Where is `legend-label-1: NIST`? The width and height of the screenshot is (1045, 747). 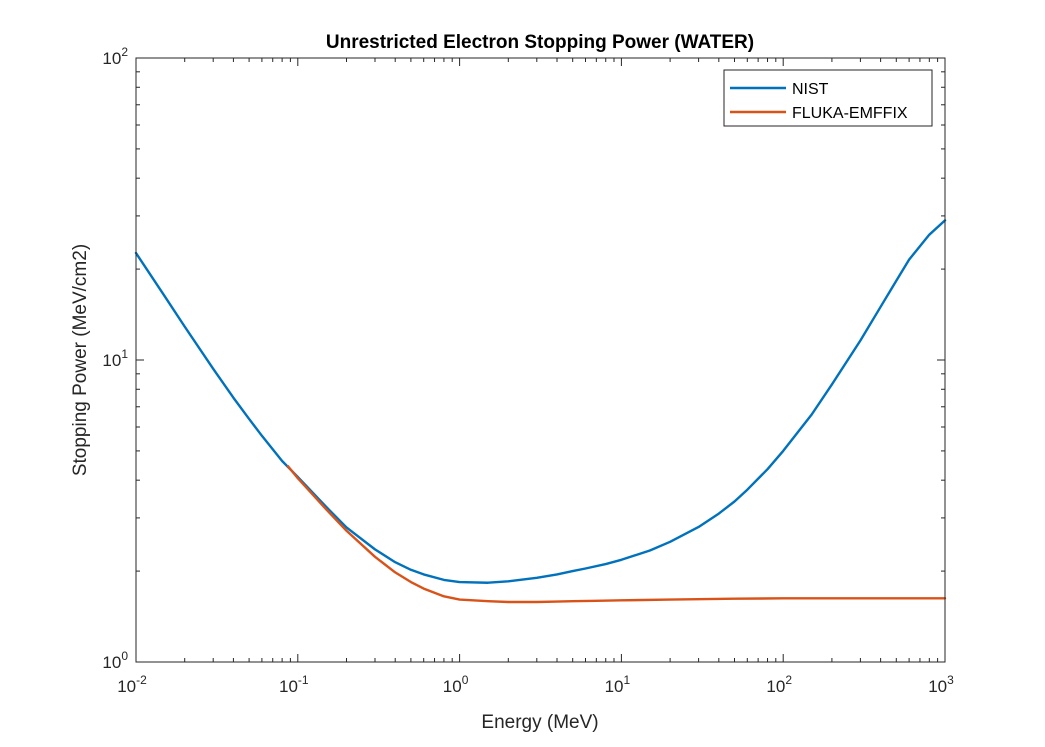 legend-label-1: NIST is located at coordinates (810, 89).